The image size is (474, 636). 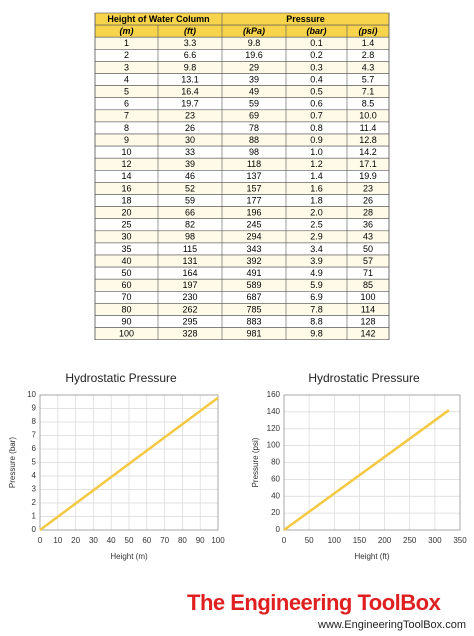 I want to click on table-cell: 328, so click(x=189, y=334).